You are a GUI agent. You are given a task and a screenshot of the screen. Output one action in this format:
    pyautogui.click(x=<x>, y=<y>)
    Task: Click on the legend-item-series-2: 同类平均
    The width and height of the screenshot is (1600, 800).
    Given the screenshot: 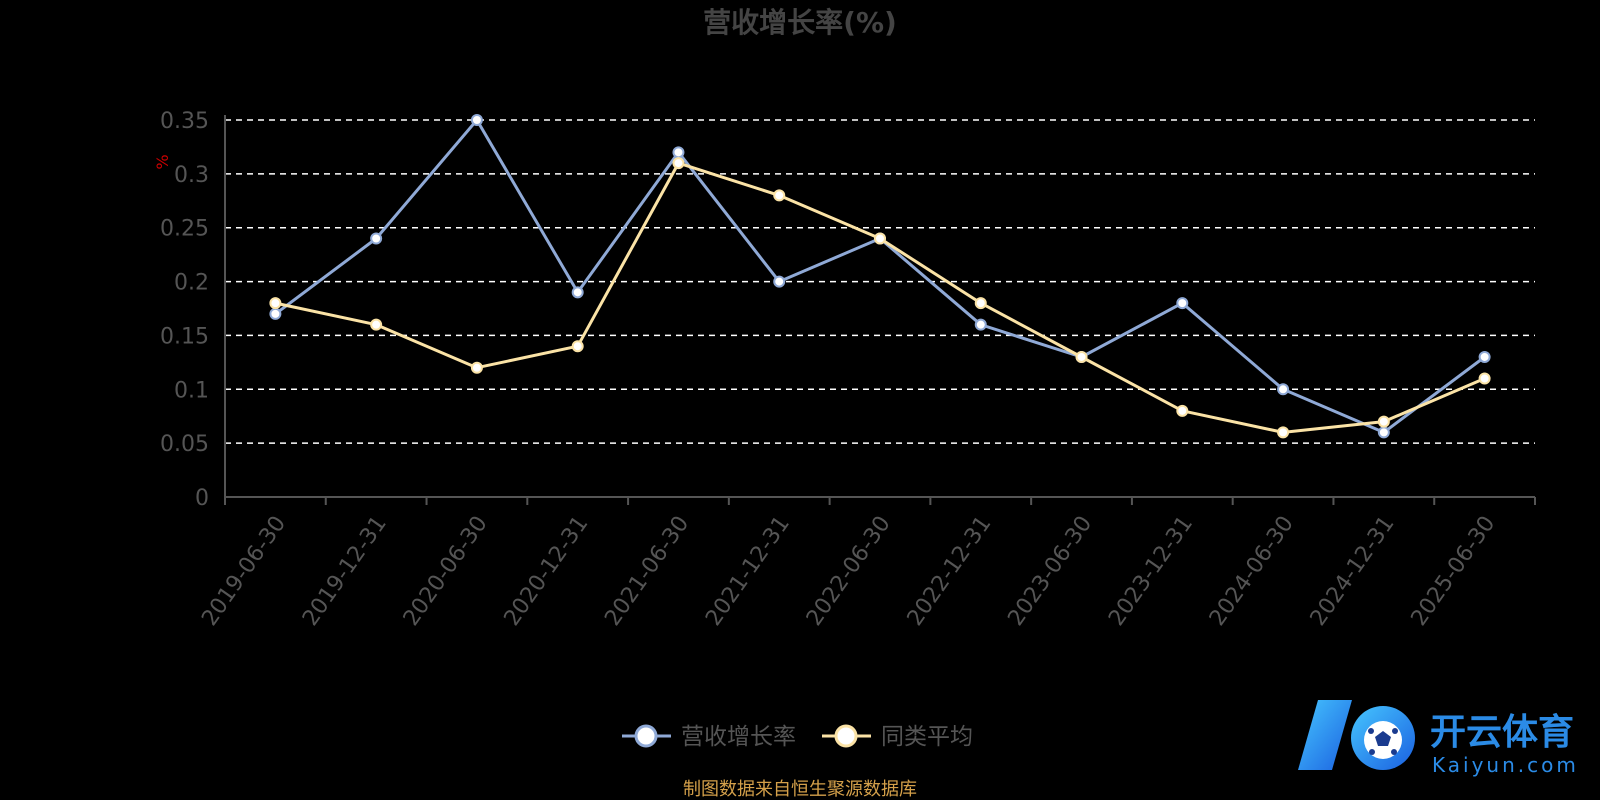 What is the action you would take?
    pyautogui.click(x=897, y=737)
    